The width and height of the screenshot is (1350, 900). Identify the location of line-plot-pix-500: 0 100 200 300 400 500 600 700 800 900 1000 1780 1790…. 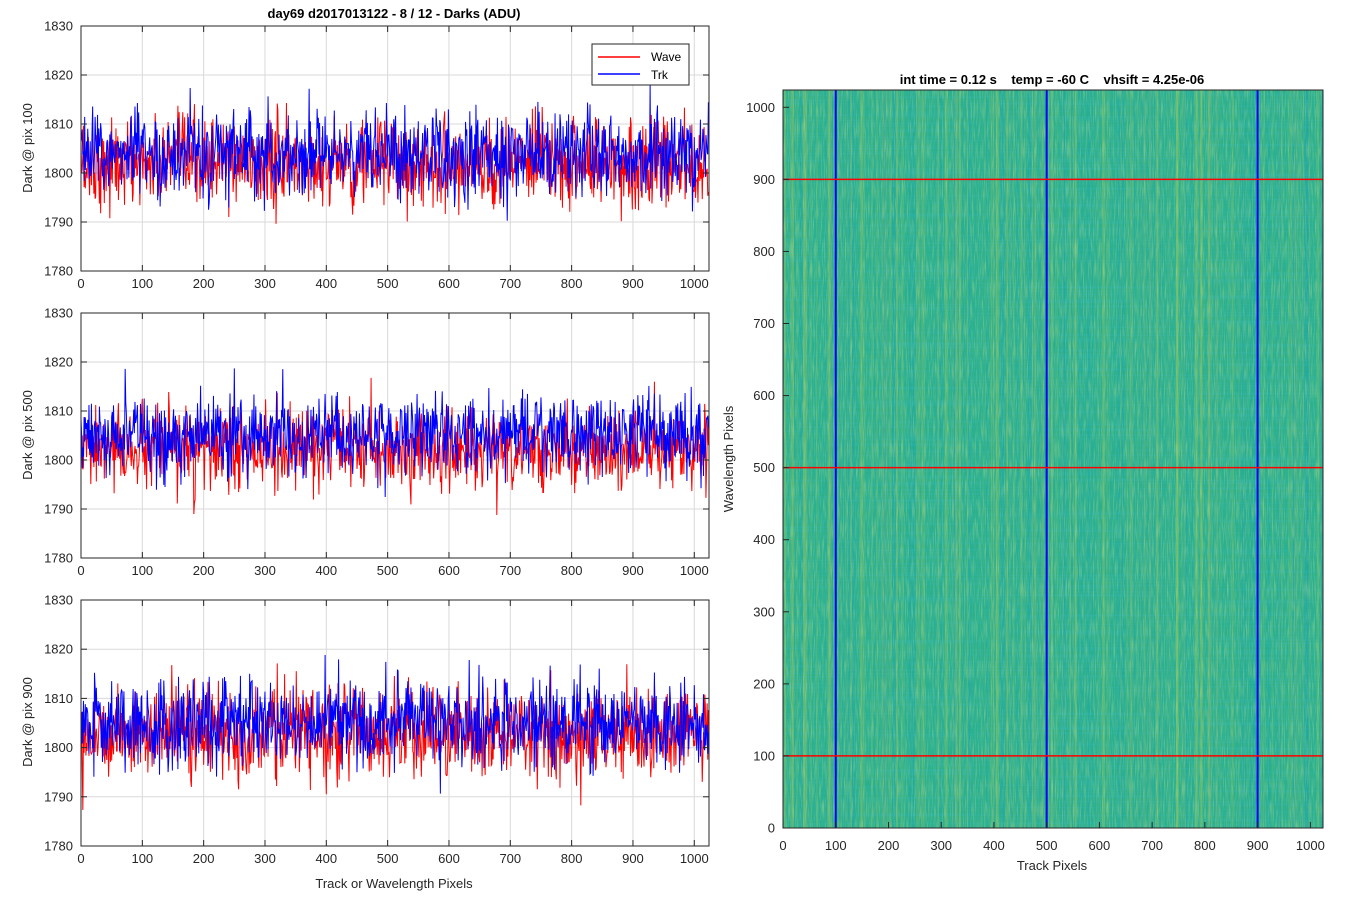
(377, 442).